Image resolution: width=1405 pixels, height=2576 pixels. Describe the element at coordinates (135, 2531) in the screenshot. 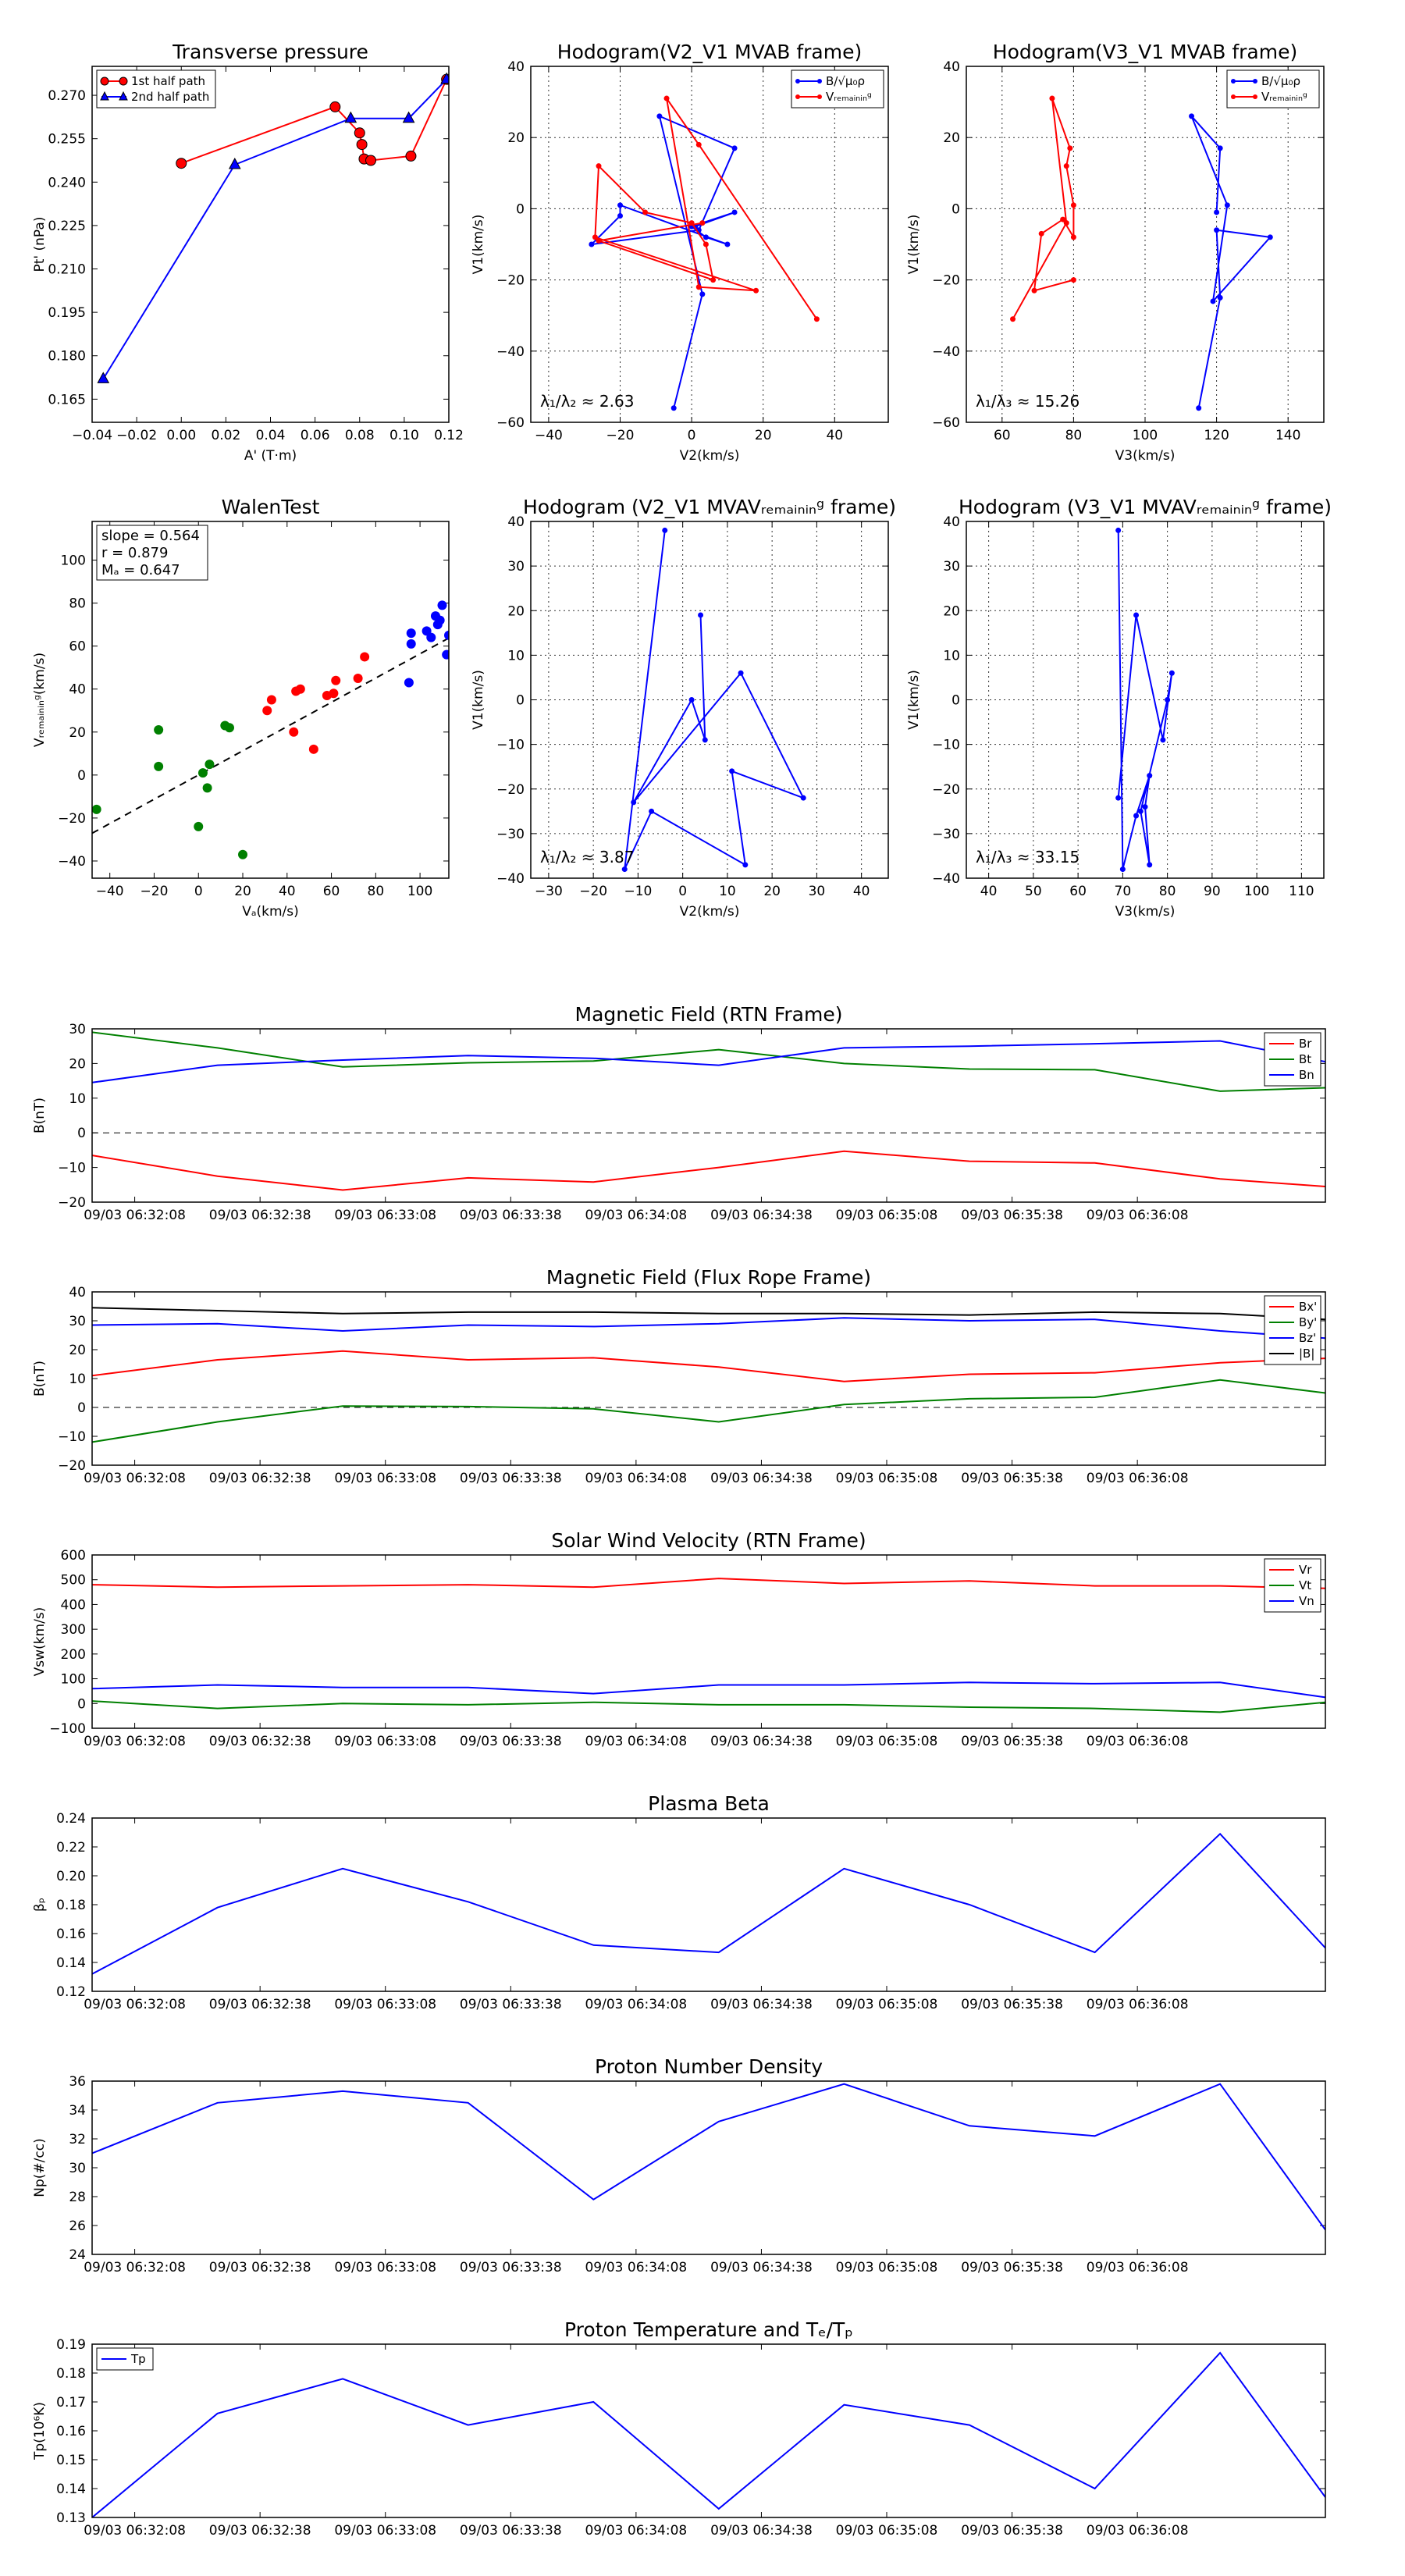

I see `x-tick-label: 09/03 06:32:08` at that location.